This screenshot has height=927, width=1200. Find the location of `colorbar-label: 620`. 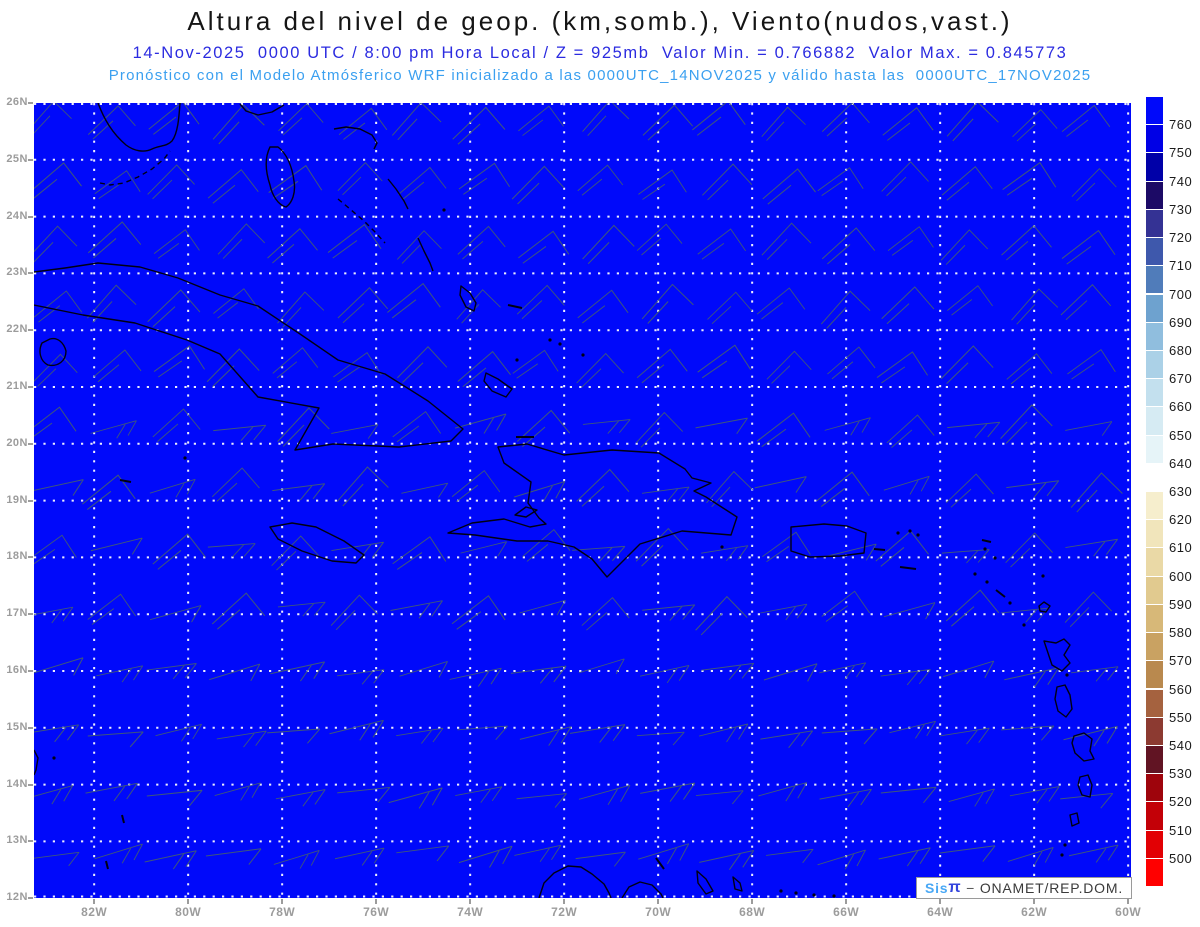

colorbar-label: 620 is located at coordinates (1181, 520).